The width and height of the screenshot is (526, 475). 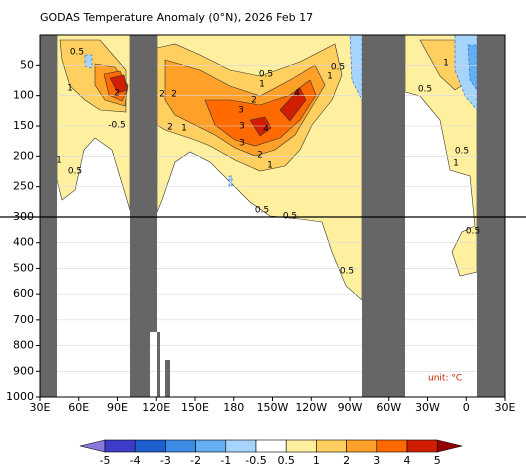 What do you see at coordinates (23, 319) in the screenshot?
I see `y-tick-label: 700` at bounding box center [23, 319].